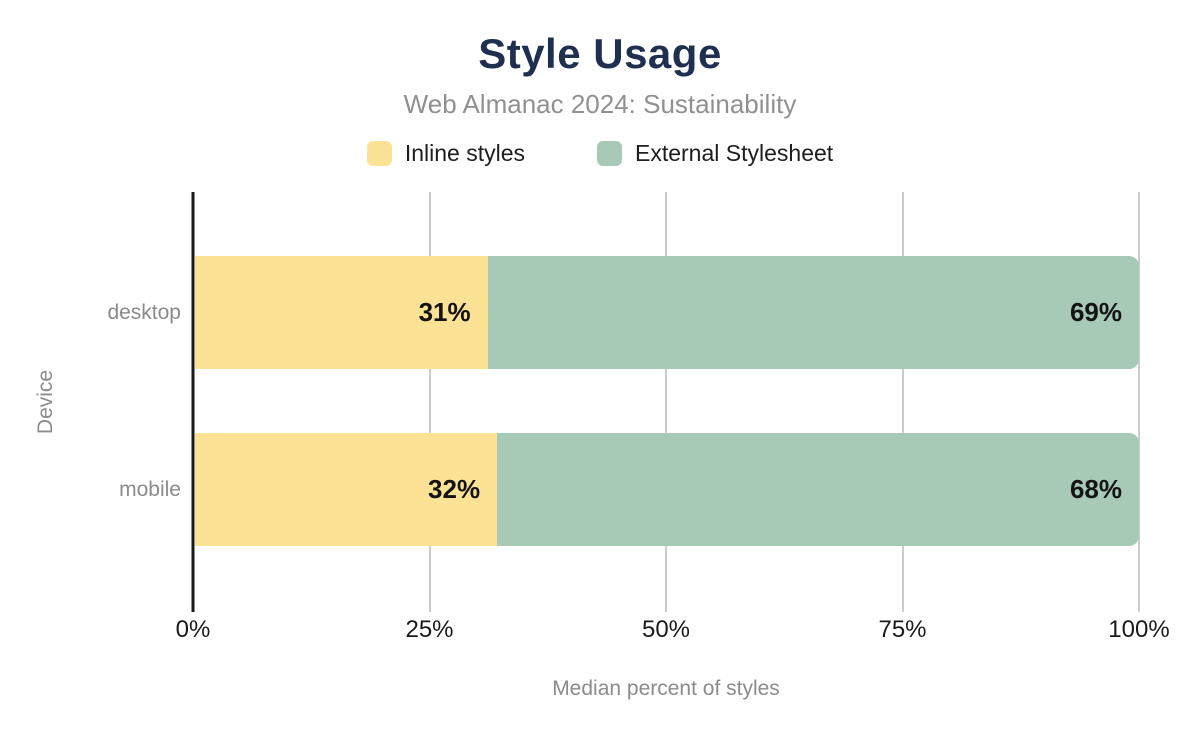 Image resolution: width=1200 pixels, height=742 pixels. I want to click on legend-swatch-inline-styles, so click(379, 153).